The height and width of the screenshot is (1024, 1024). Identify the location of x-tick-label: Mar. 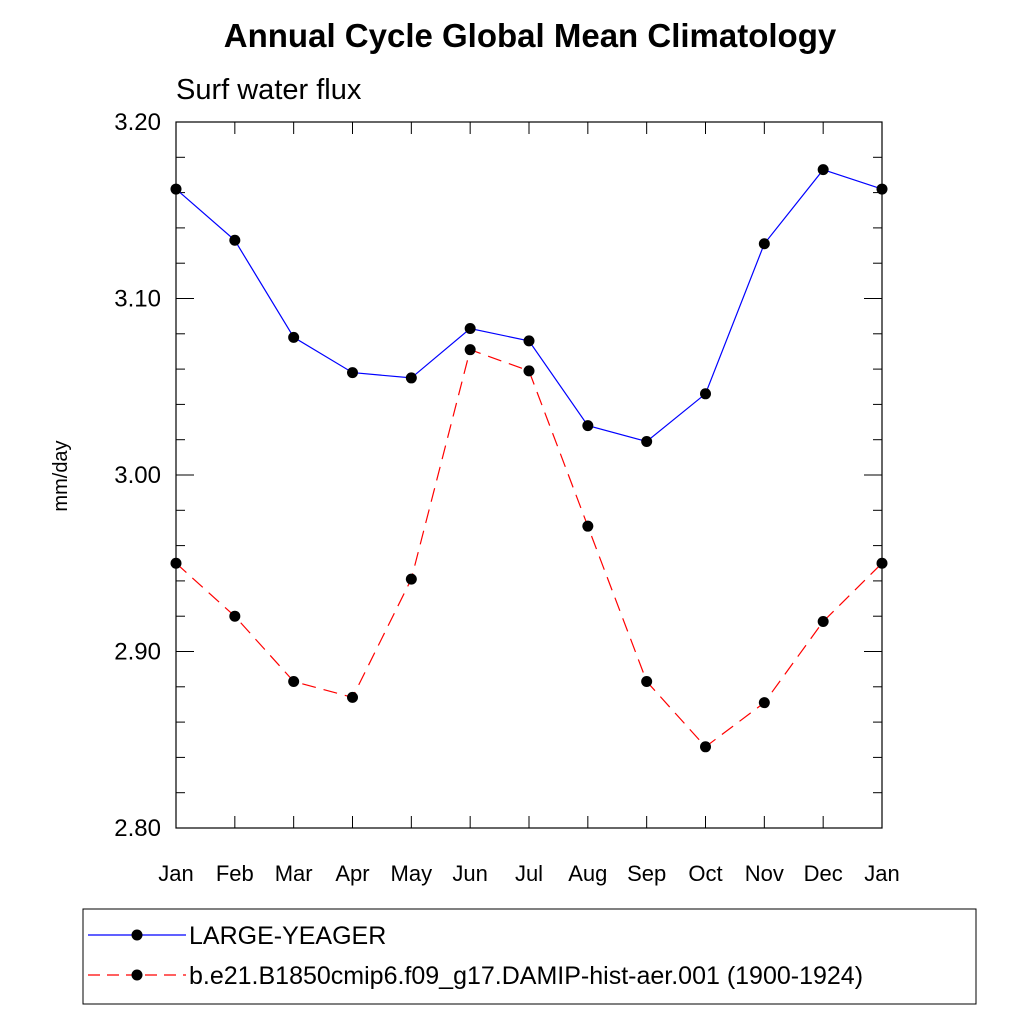
(294, 873).